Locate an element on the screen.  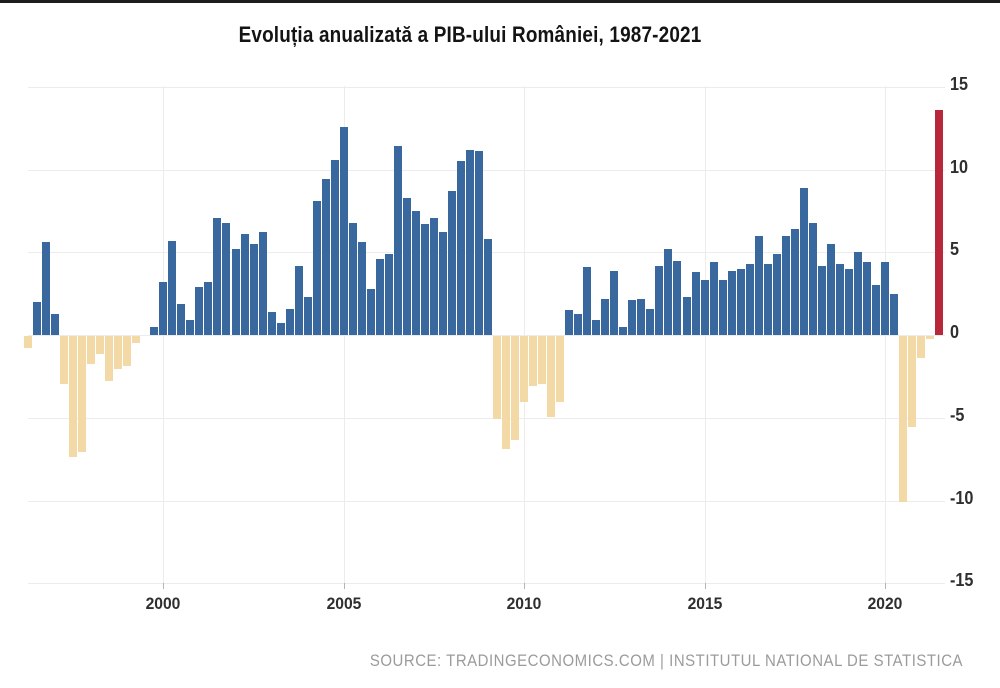
y-axis-label: -10 is located at coordinates (962, 497).